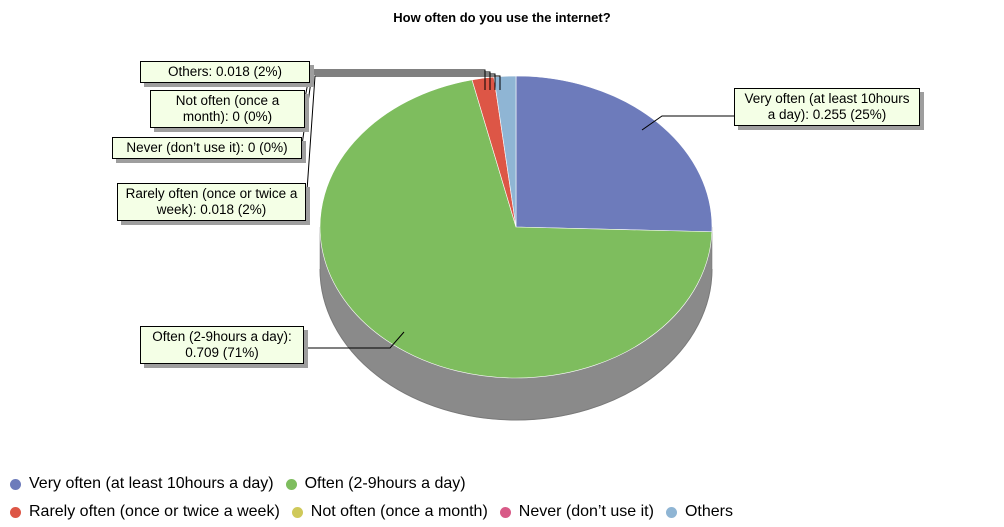  What do you see at coordinates (225, 72) in the screenshot?
I see `callout-others: Others: 0.018 (2%)` at bounding box center [225, 72].